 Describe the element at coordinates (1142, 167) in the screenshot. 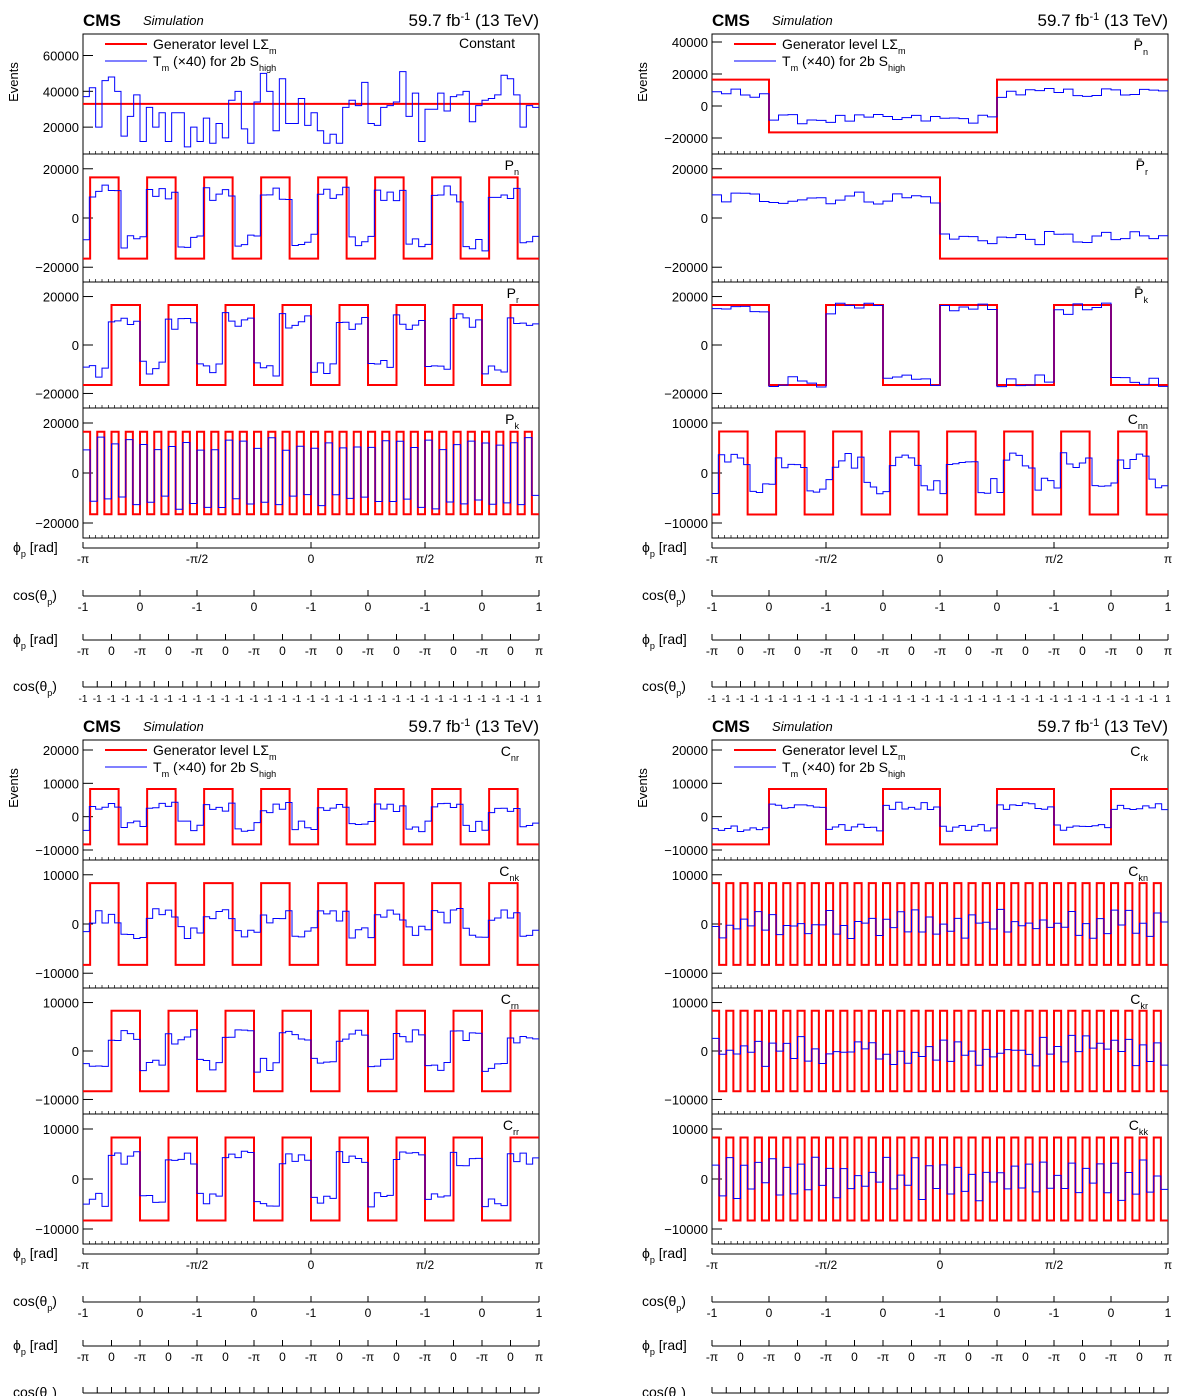

I see `panel-label: P̄r` at that location.